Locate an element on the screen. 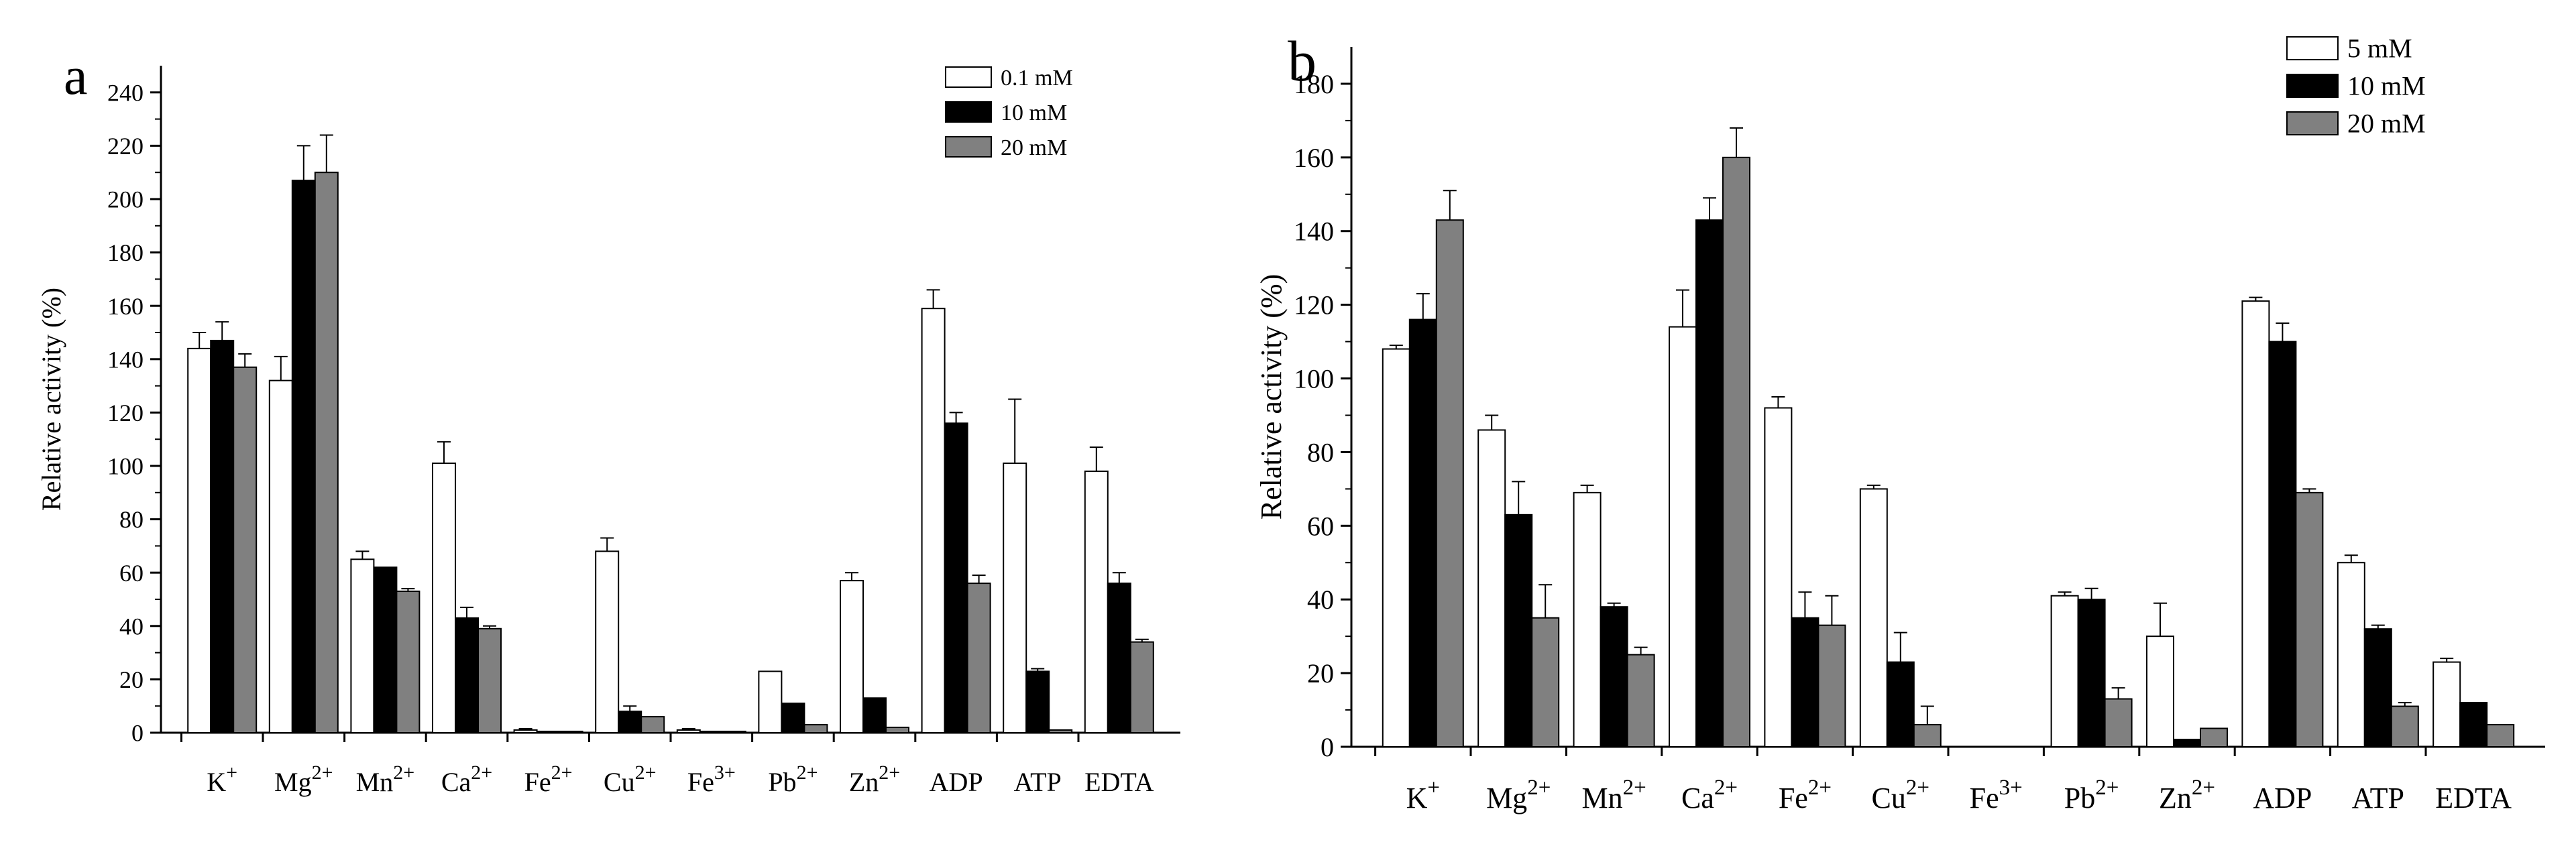  category-label: Ca2+ is located at coordinates (466, 780).